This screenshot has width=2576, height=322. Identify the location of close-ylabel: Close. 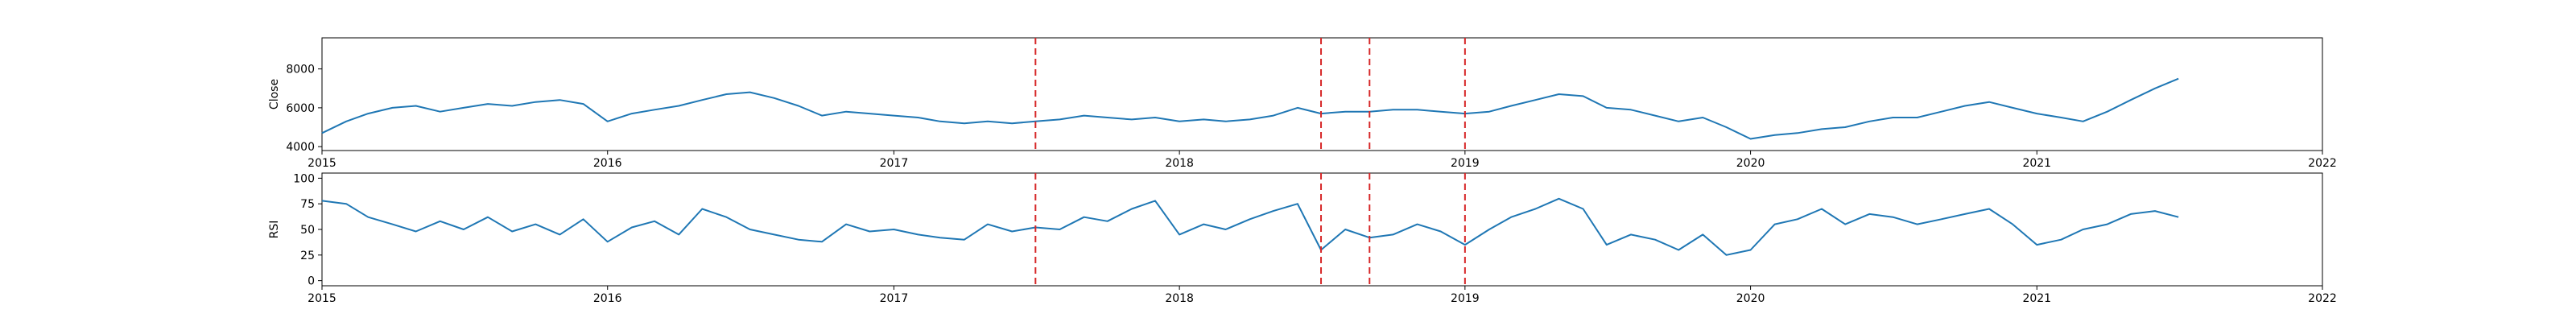
(274, 94).